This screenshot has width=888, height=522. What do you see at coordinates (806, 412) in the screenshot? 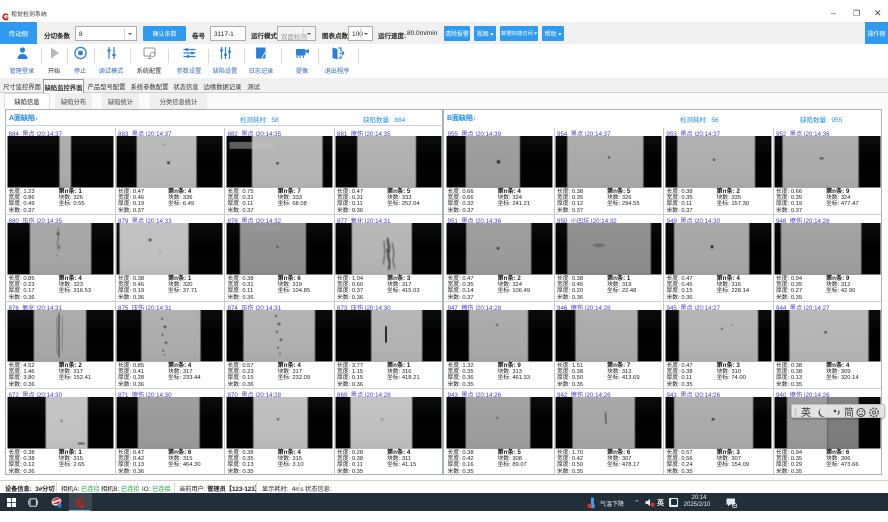
I see `svg-text: 英` at bounding box center [806, 412].